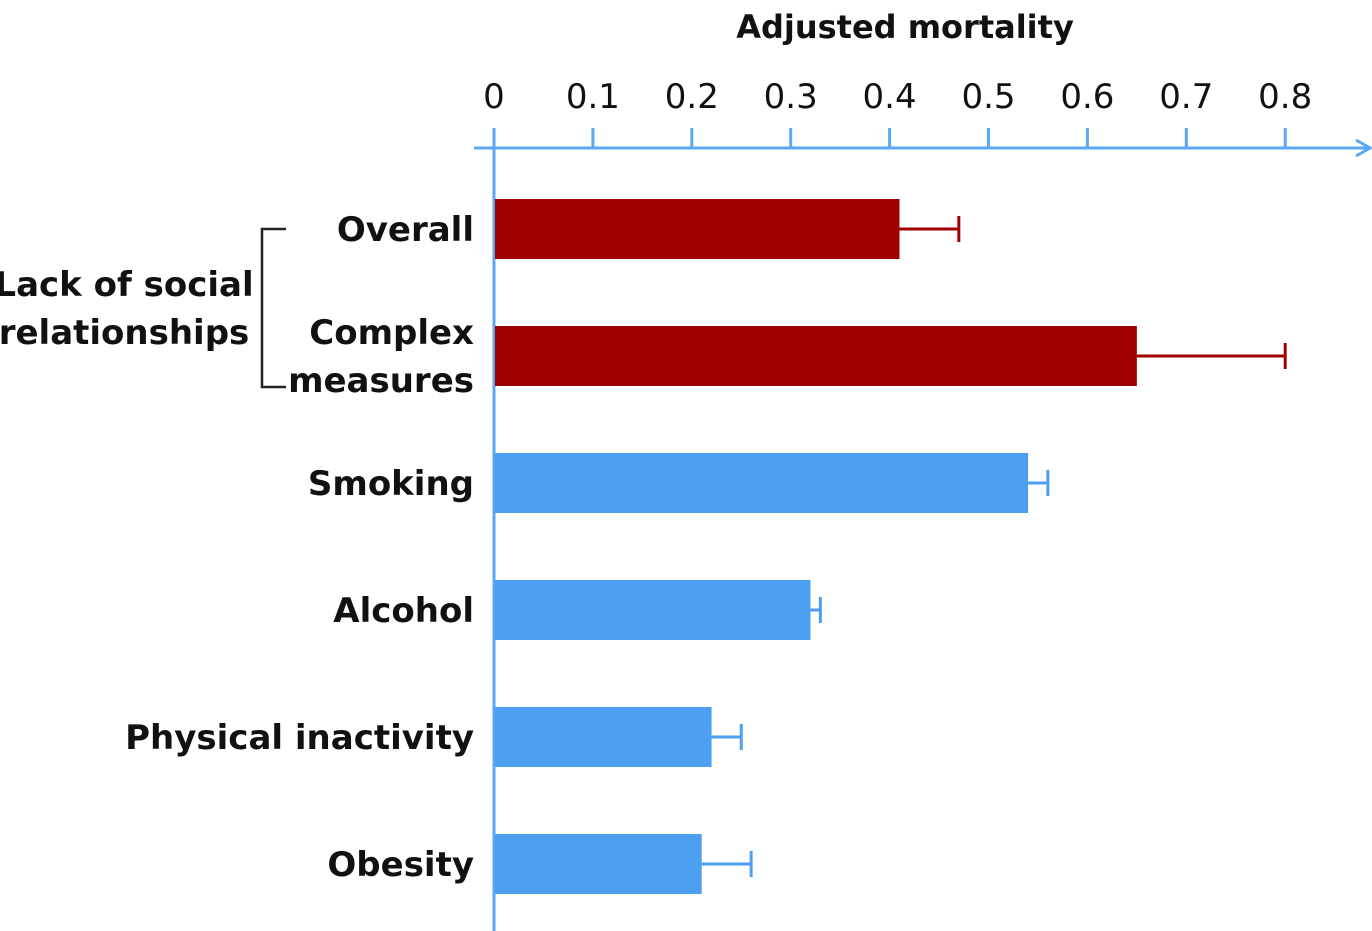 Image resolution: width=1372 pixels, height=931 pixels. I want to click on category-label-line: Overall, so click(405, 230).